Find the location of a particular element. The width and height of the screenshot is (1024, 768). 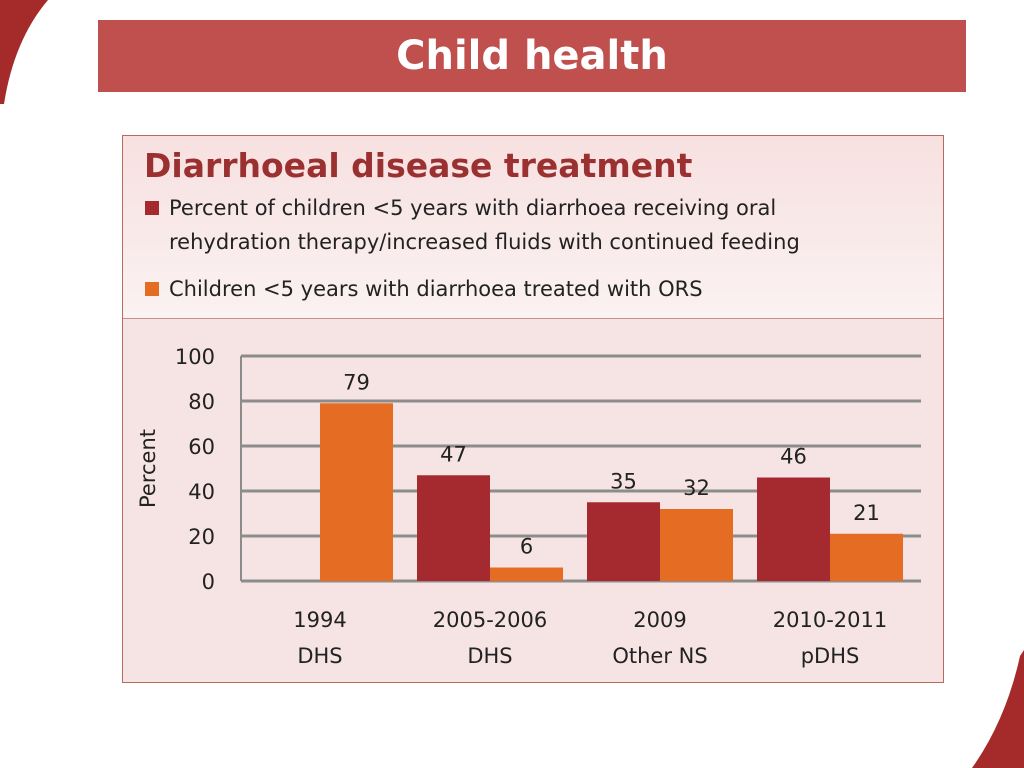

bar-series1-cat0 is located at coordinates (356, 492).